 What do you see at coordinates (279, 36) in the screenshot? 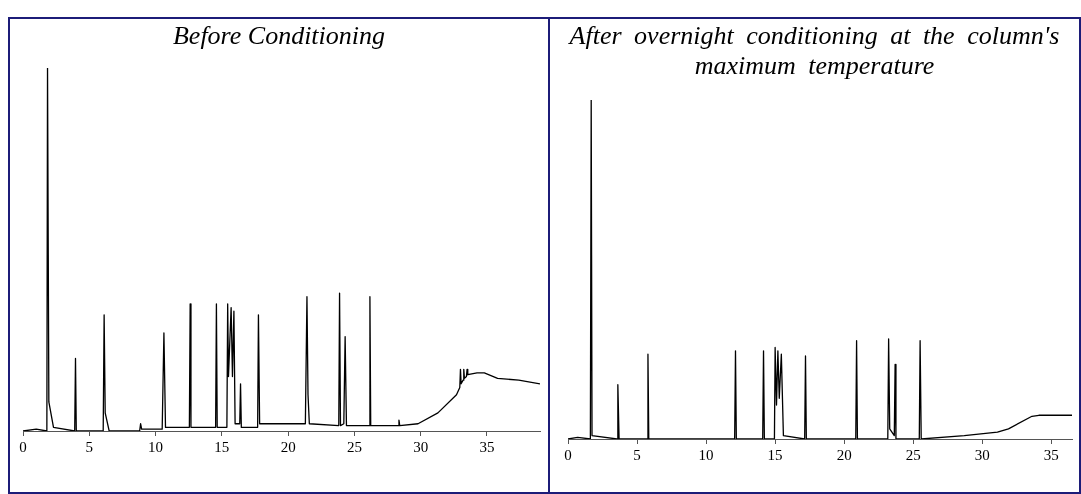
I see `chart-title: Before Conditioning` at bounding box center [279, 36].